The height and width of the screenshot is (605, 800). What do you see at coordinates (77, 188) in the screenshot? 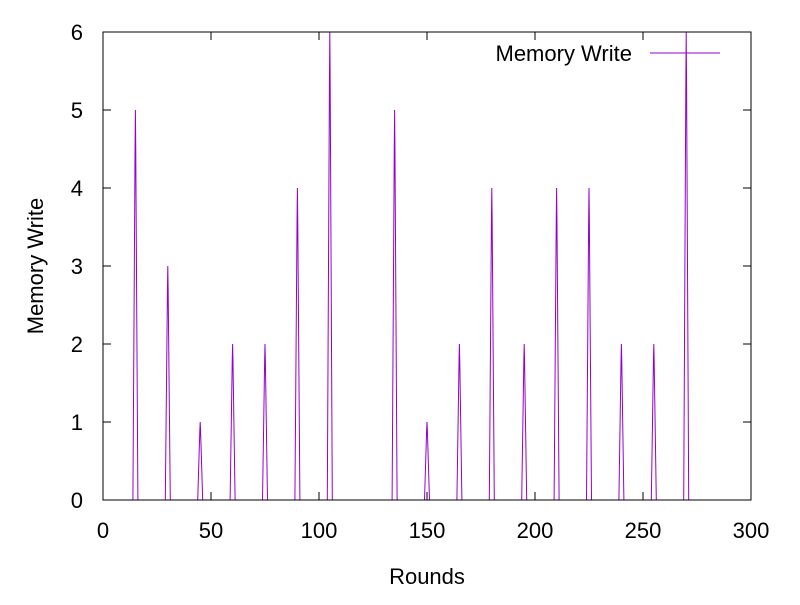
I see `y-tick-label: 4` at bounding box center [77, 188].